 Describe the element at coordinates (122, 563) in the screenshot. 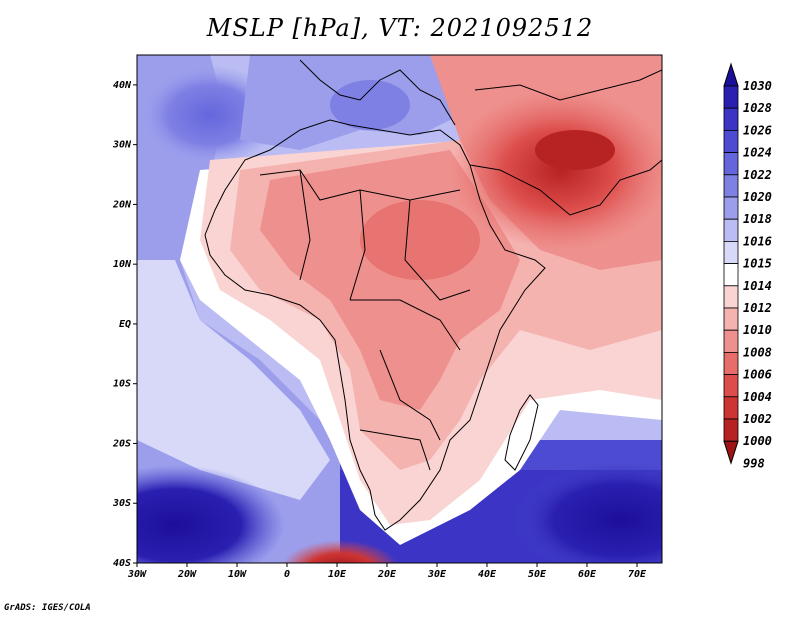

I see `lat-tick-label: 40S` at that location.